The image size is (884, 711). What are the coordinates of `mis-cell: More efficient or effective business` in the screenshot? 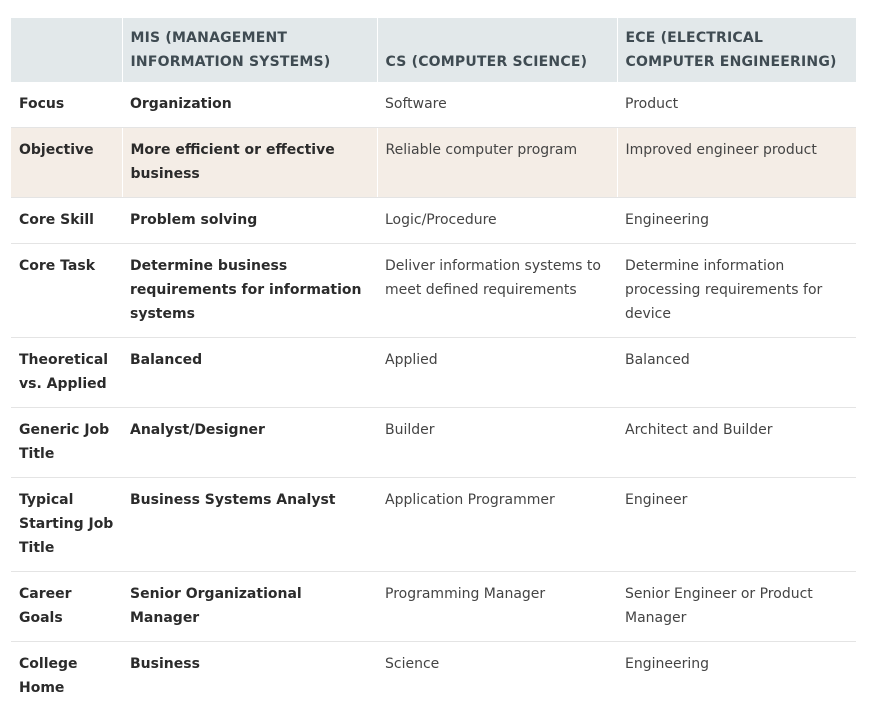 It's located at (249, 163).